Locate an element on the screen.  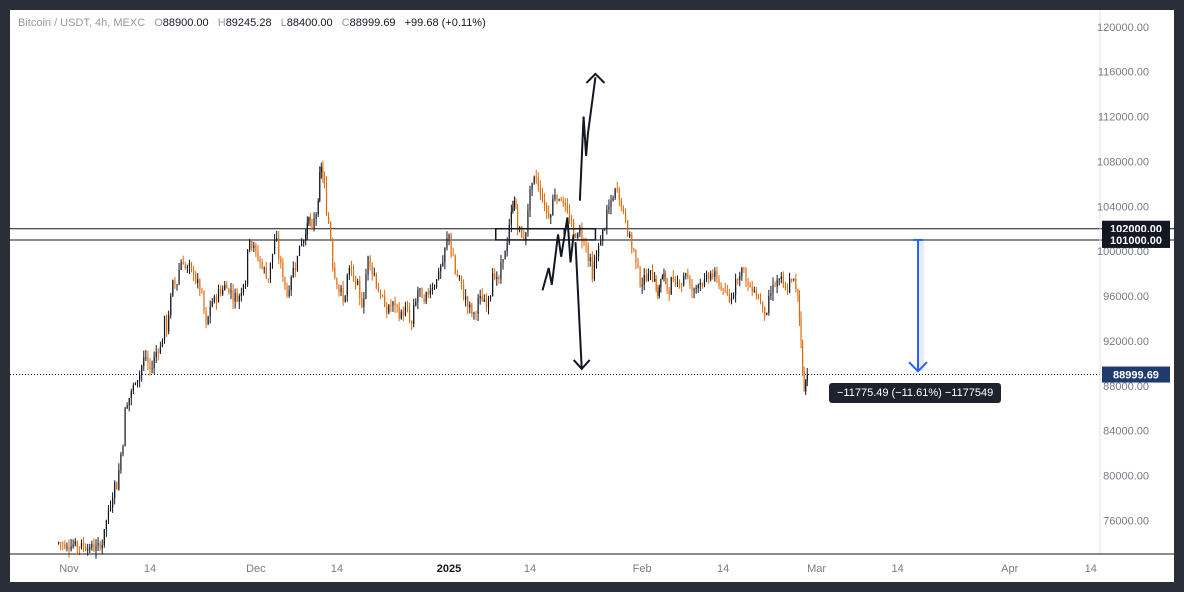
bullish-zigzag is located at coordinates (587, 139).